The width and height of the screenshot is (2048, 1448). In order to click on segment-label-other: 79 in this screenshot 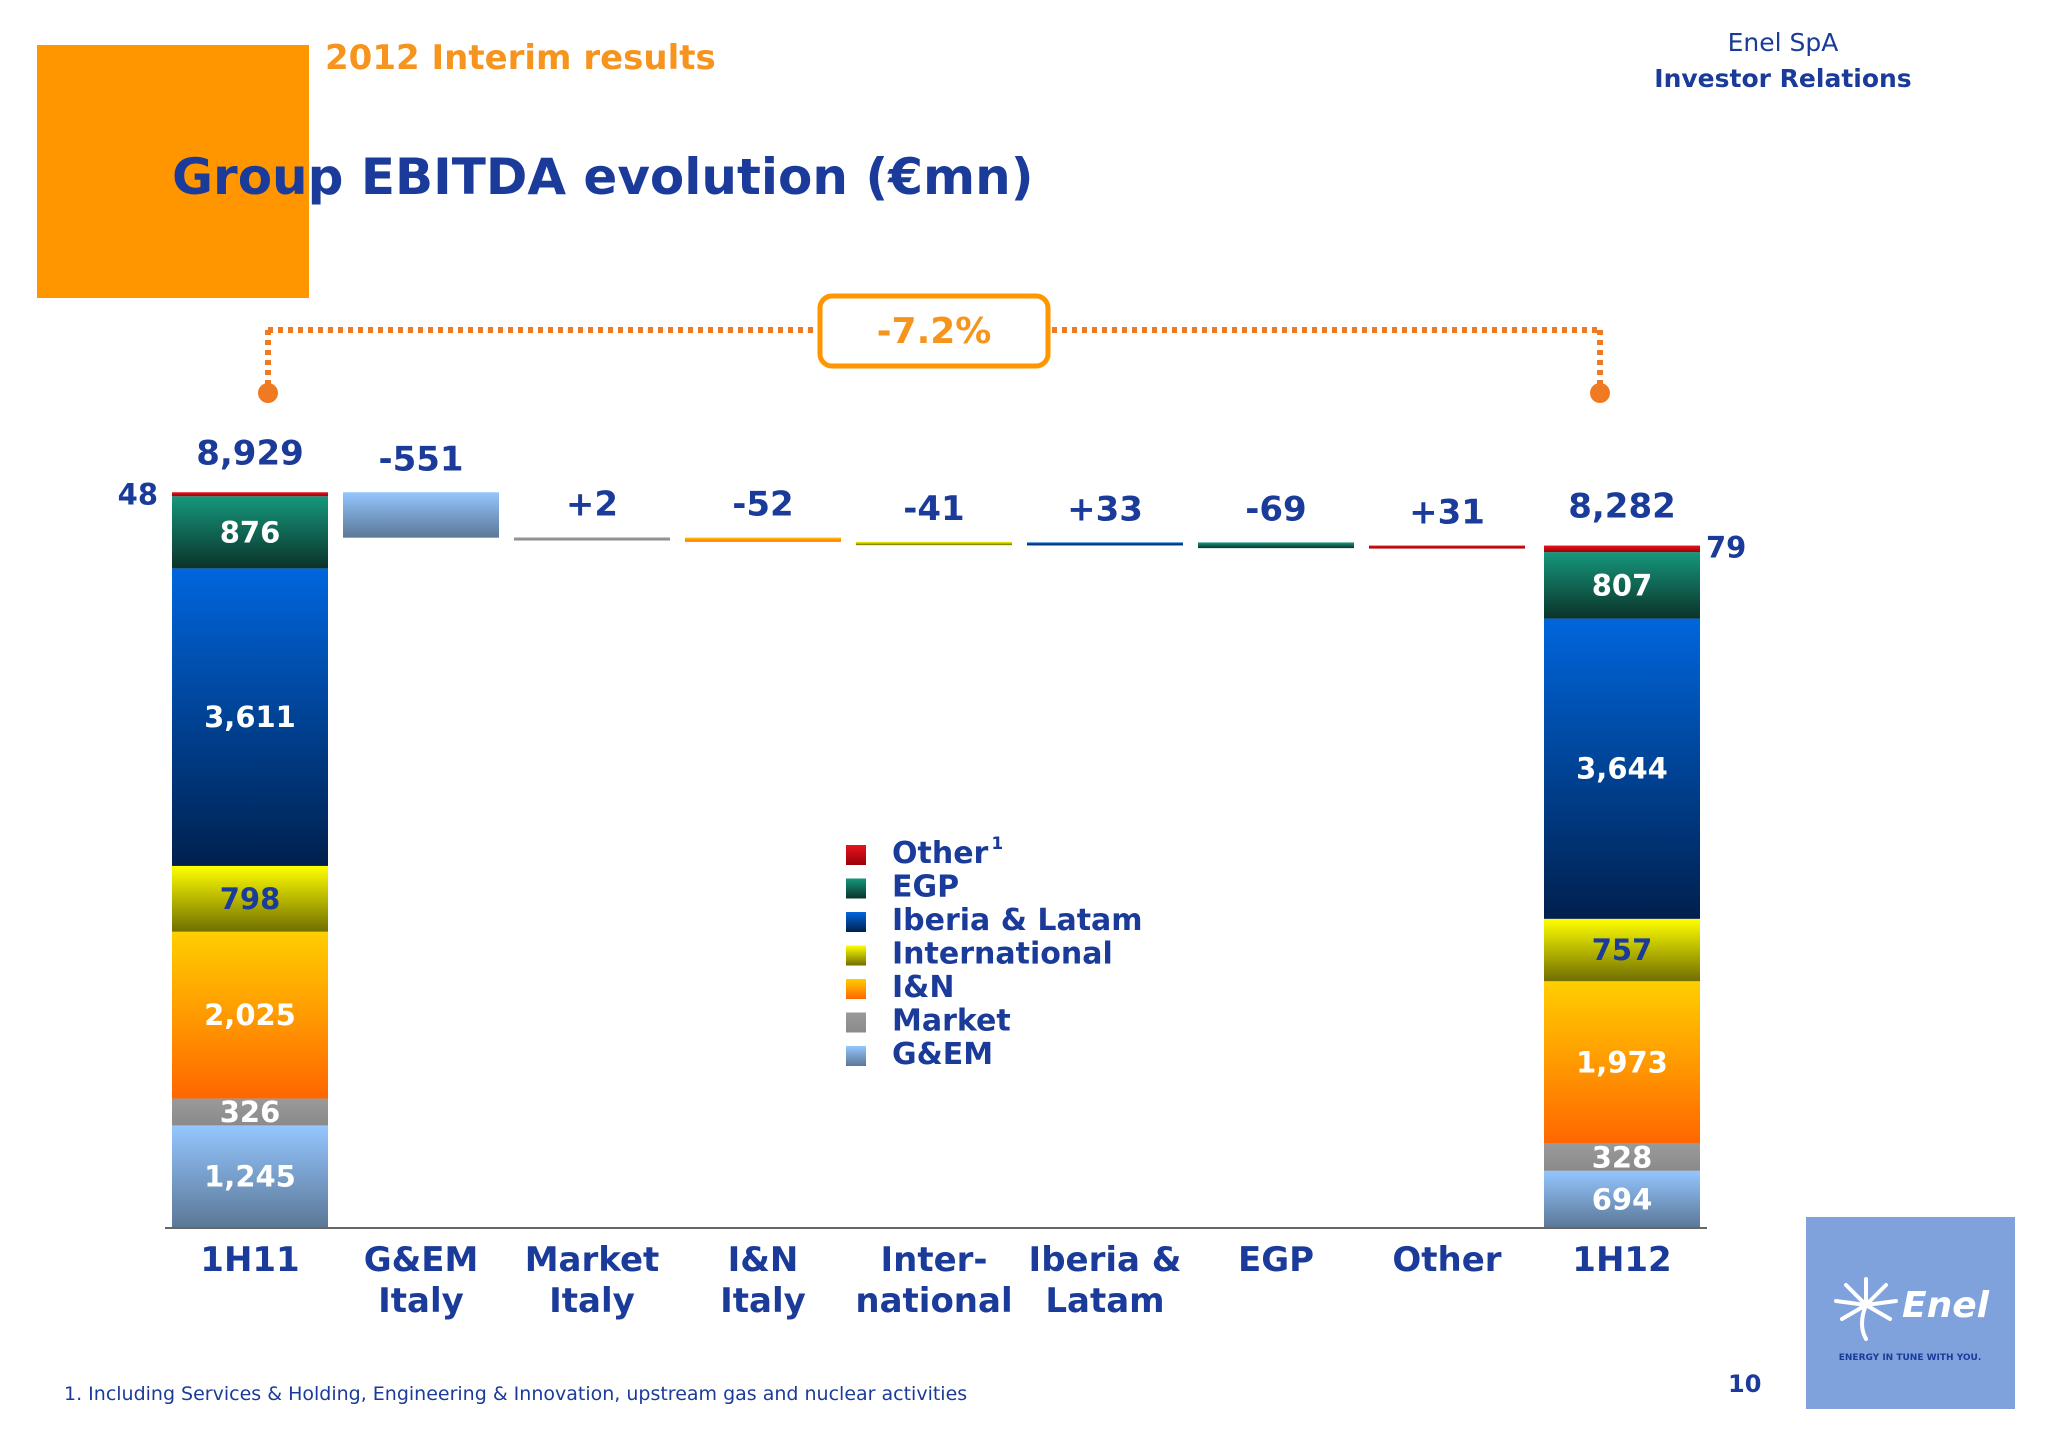, I will do `click(1726, 548)`.